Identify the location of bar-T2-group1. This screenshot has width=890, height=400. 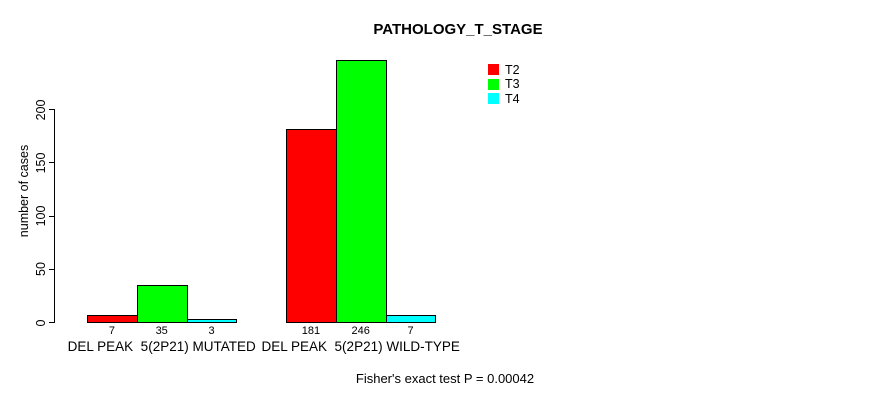
(112, 318).